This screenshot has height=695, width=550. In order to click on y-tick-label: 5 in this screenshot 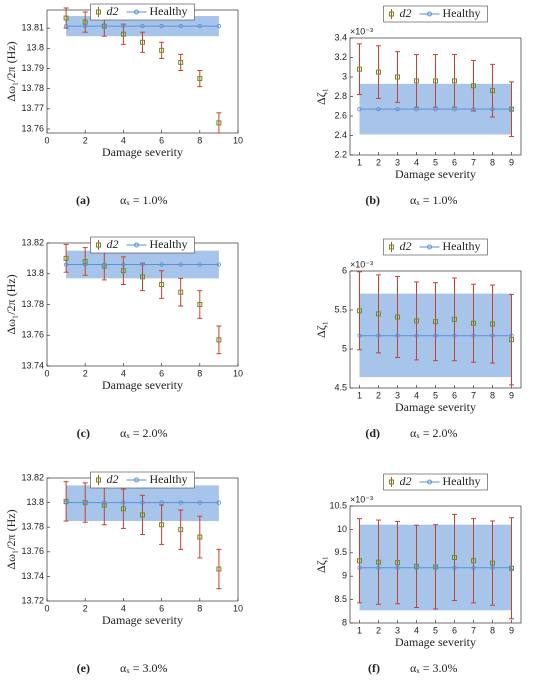, I will do `click(344, 348)`.